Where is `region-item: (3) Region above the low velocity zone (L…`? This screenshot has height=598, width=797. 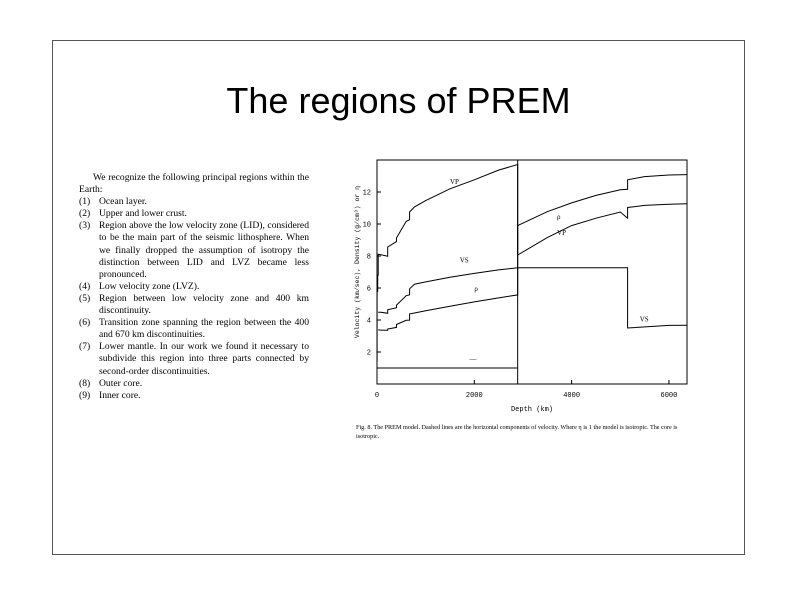 region-item: (3) Region above the low velocity zone (L… is located at coordinates (194, 250).